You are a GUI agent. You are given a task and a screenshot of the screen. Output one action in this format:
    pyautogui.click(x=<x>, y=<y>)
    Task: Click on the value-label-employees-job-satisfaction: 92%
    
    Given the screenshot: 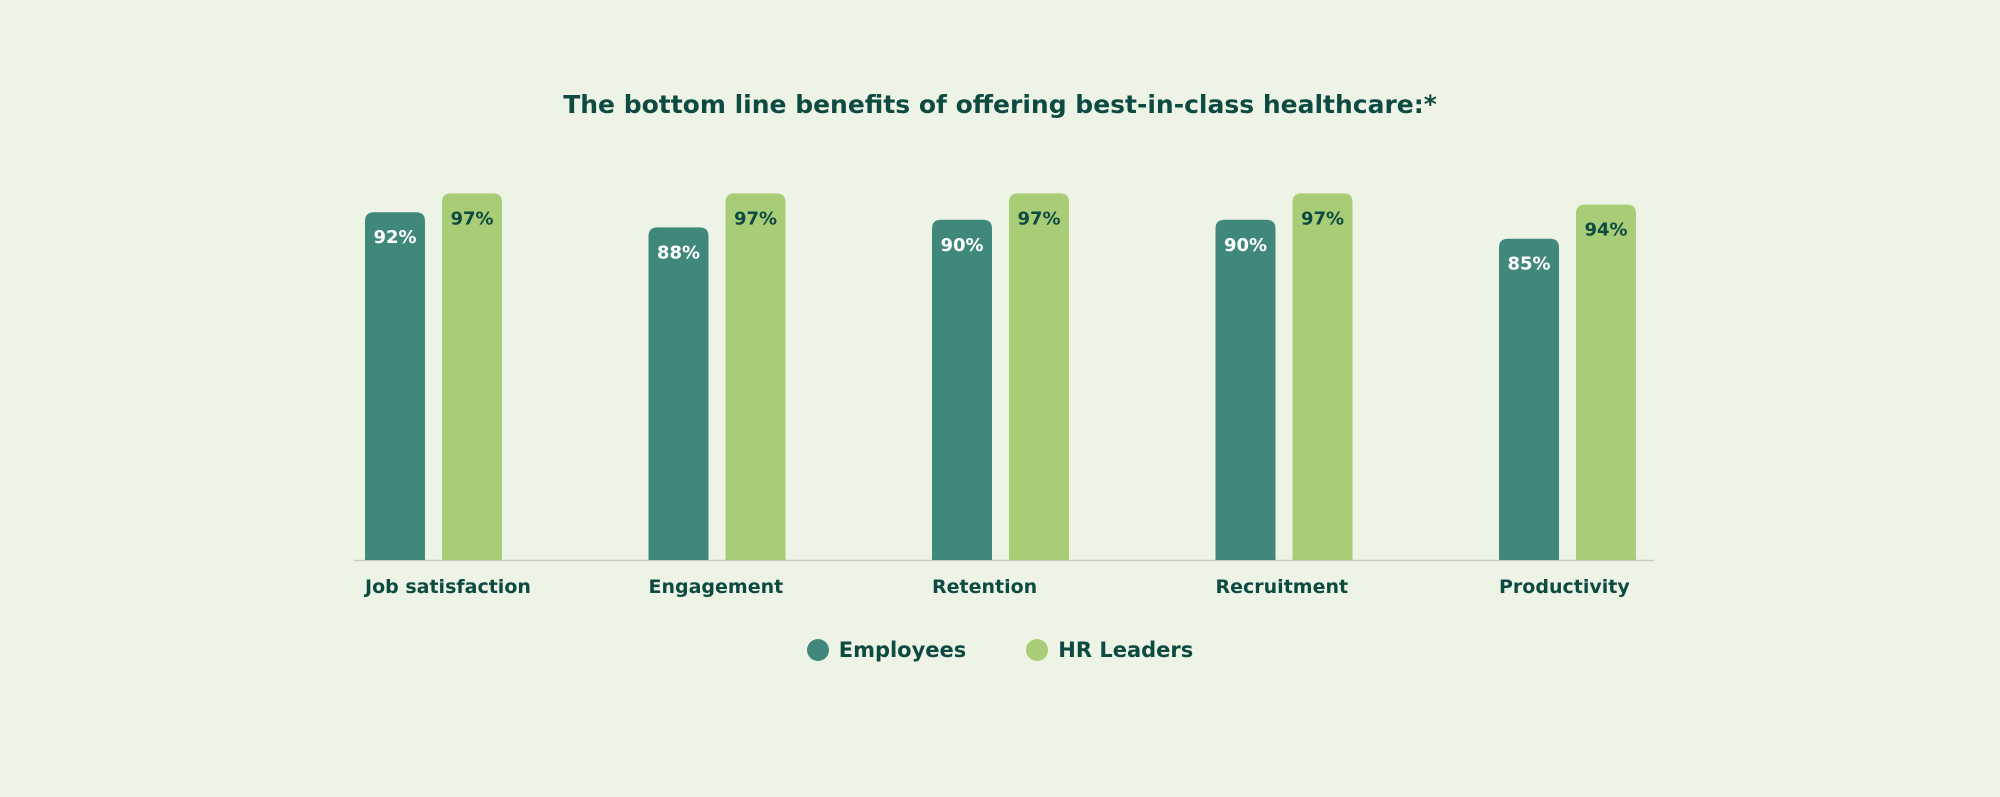 What is the action you would take?
    pyautogui.click(x=394, y=237)
    